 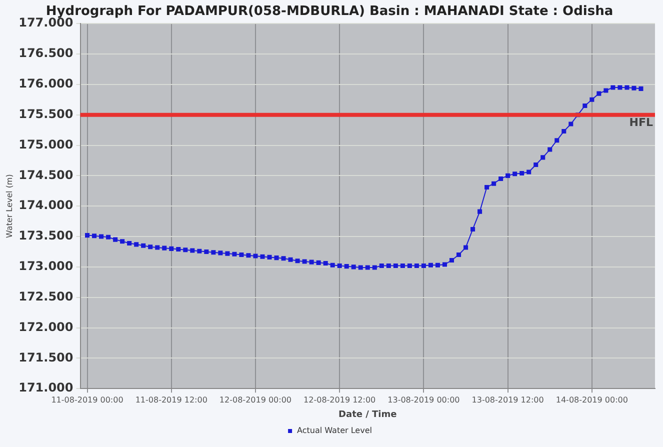 What do you see at coordinates (330, 12) in the screenshot?
I see `chart-title: Hydrograph For PADAMPUR(058-MDBURLA) Basin : MAHANADI State : Odisha` at bounding box center [330, 12].